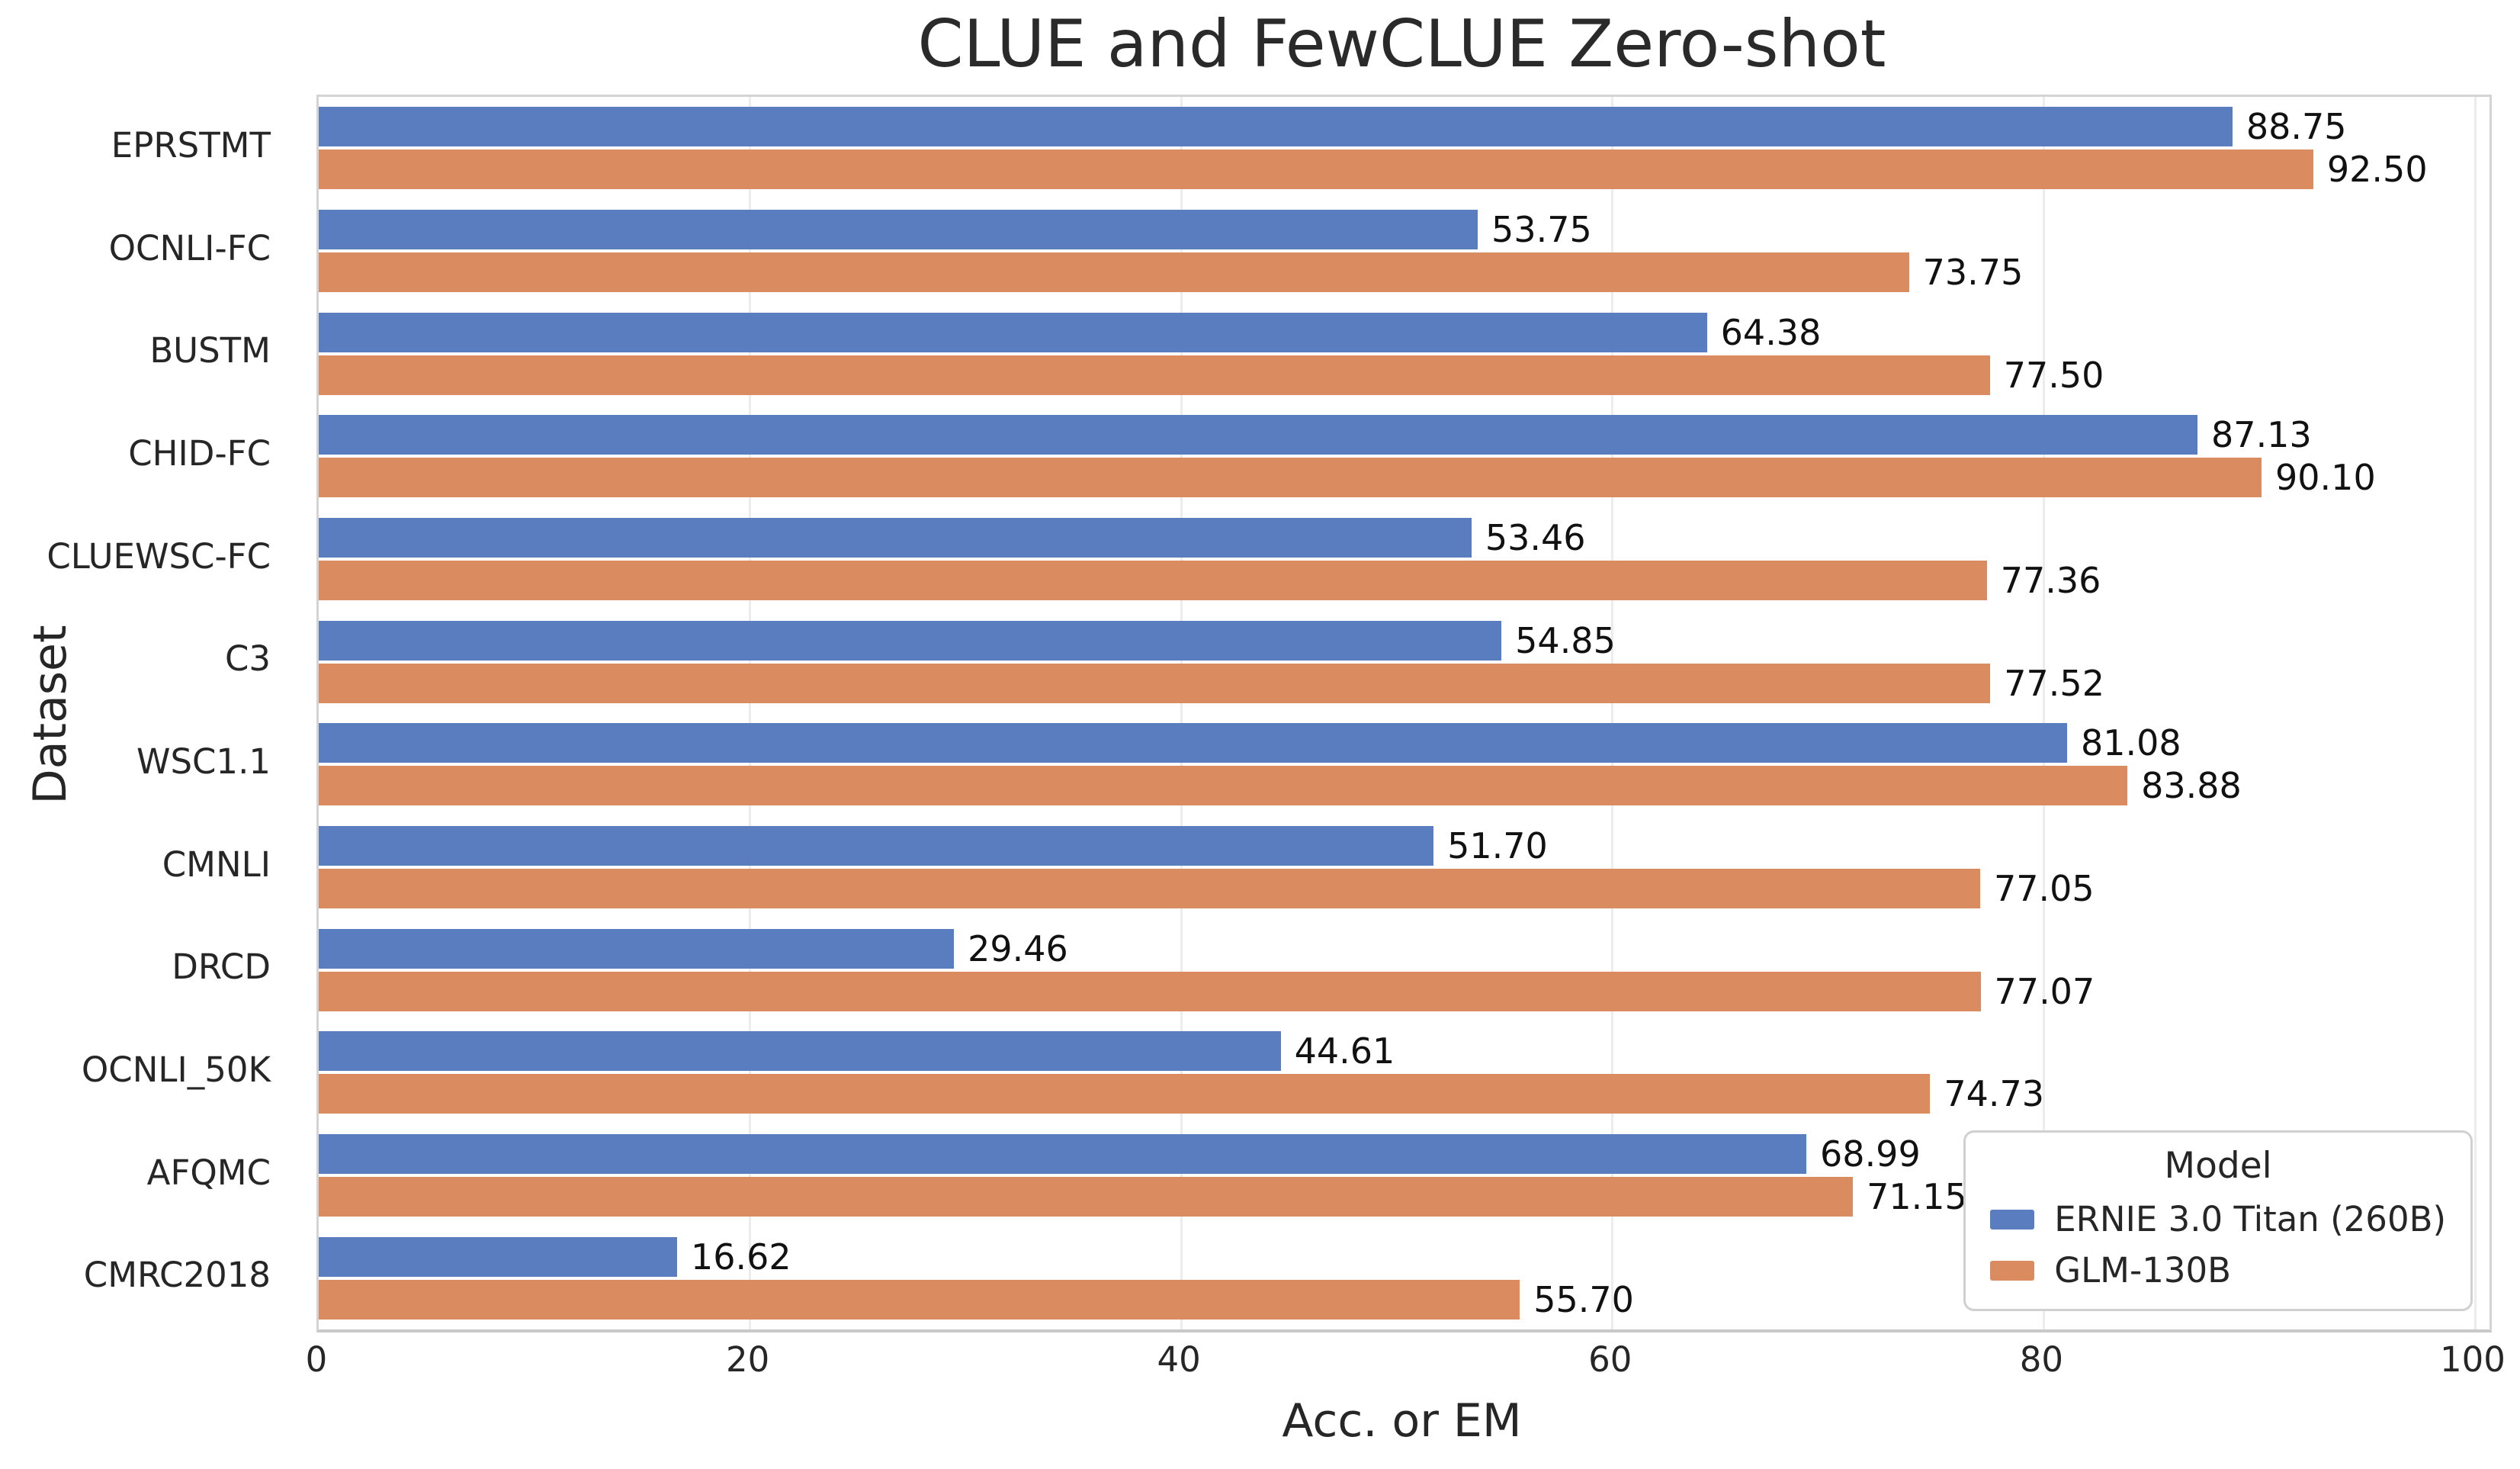 Image resolution: width=2520 pixels, height=1469 pixels. What do you see at coordinates (2261, 435) in the screenshot?
I see `bar-value-label: 87.13` at bounding box center [2261, 435].